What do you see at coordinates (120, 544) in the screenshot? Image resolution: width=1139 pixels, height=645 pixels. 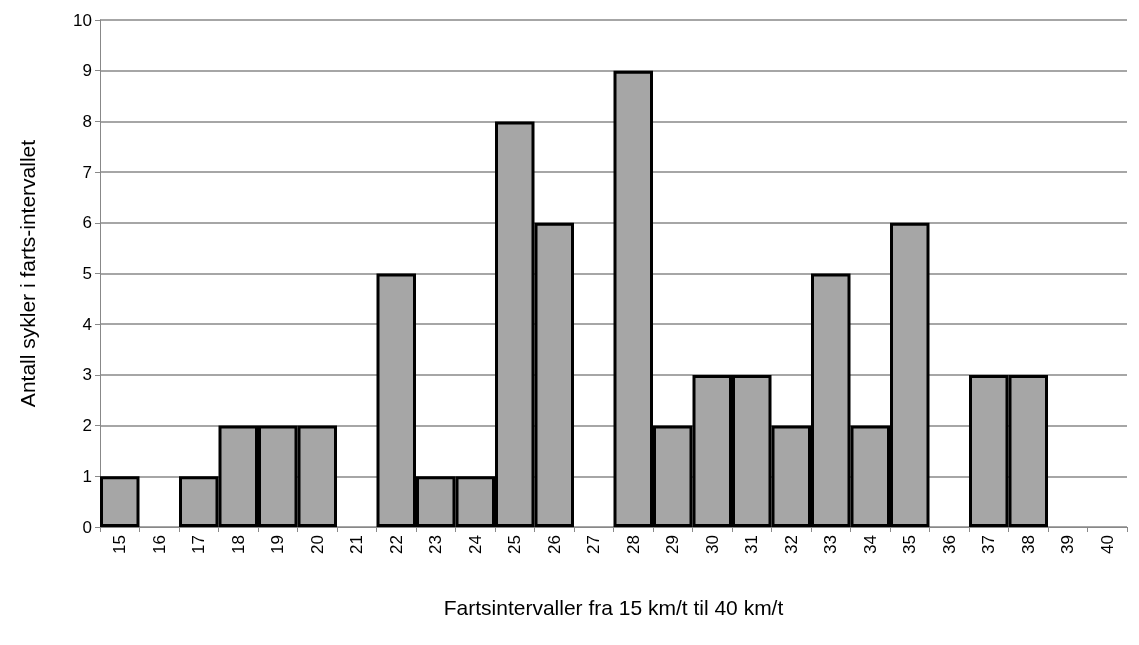 I see `x-tick-label: 15` at bounding box center [120, 544].